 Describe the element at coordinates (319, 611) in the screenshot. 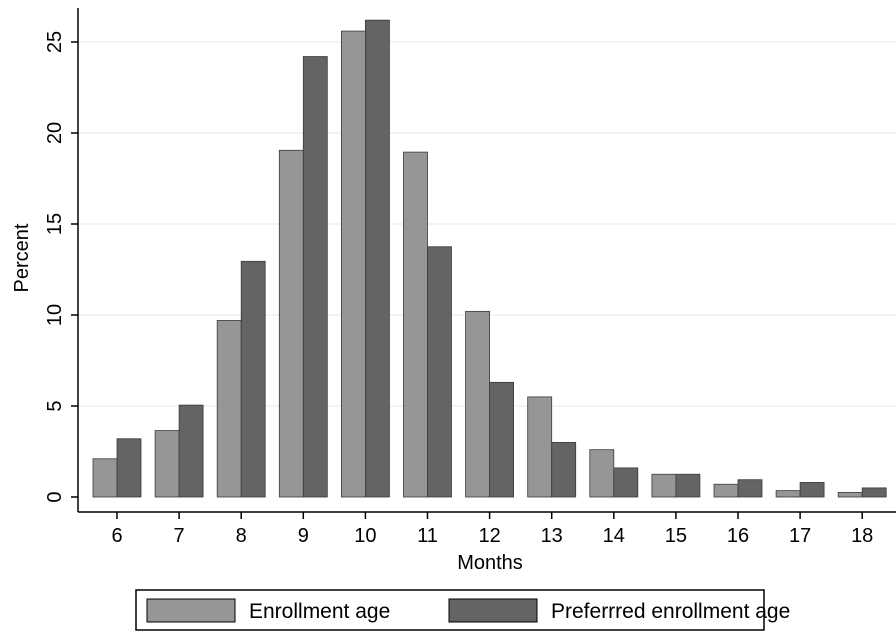

I see `legend-label-enrollment-age: Enrollment age` at that location.